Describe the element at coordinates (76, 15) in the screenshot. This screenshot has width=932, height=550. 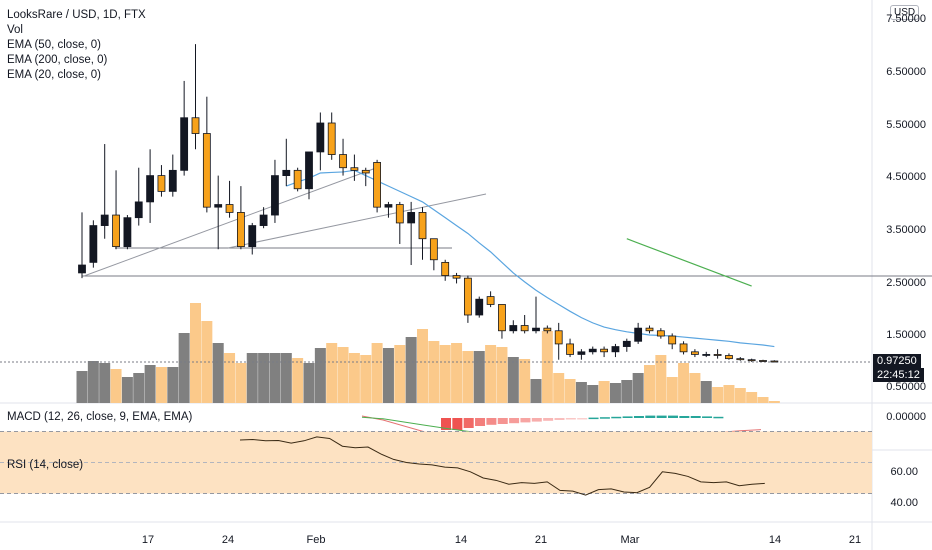
I see `symbol-title: LooksRare / USD, 1D, FTX` at that location.